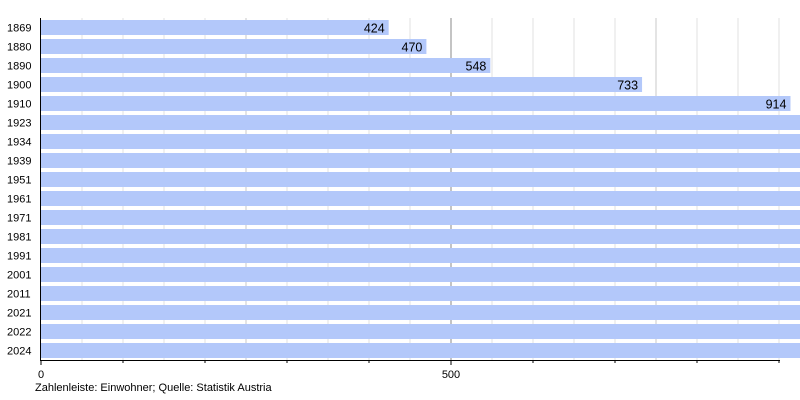 This screenshot has width=800, height=400. What do you see at coordinates (19, 200) in the screenshot?
I see `category-label: 1961` at bounding box center [19, 200].